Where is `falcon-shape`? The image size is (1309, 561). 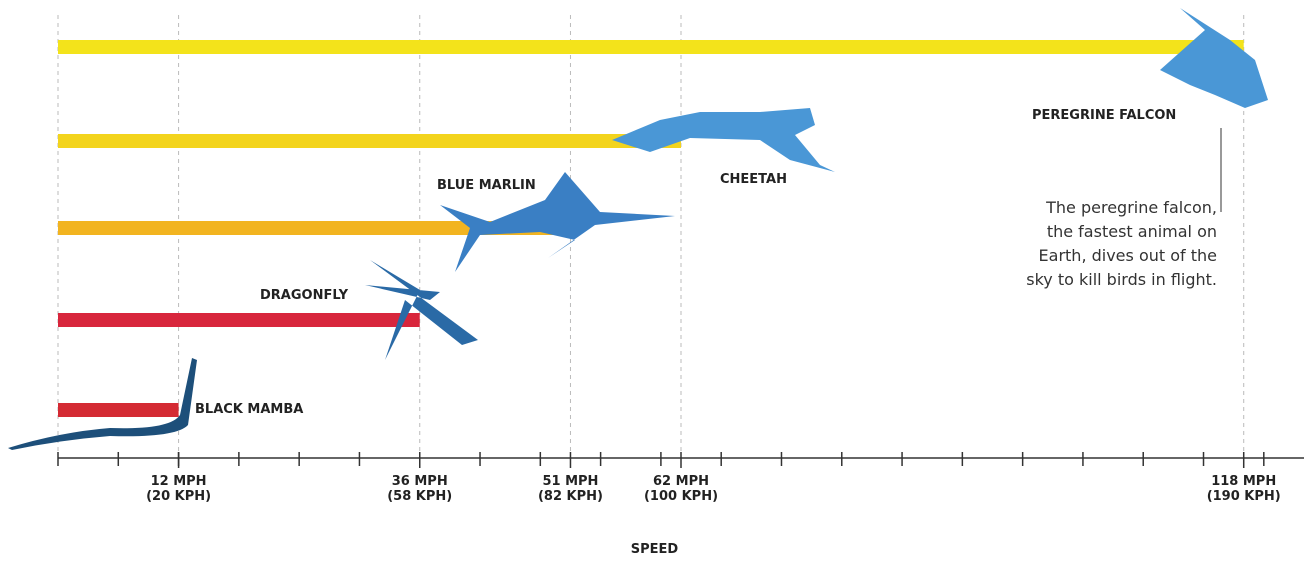 falcon-shape is located at coordinates (1214, 58).